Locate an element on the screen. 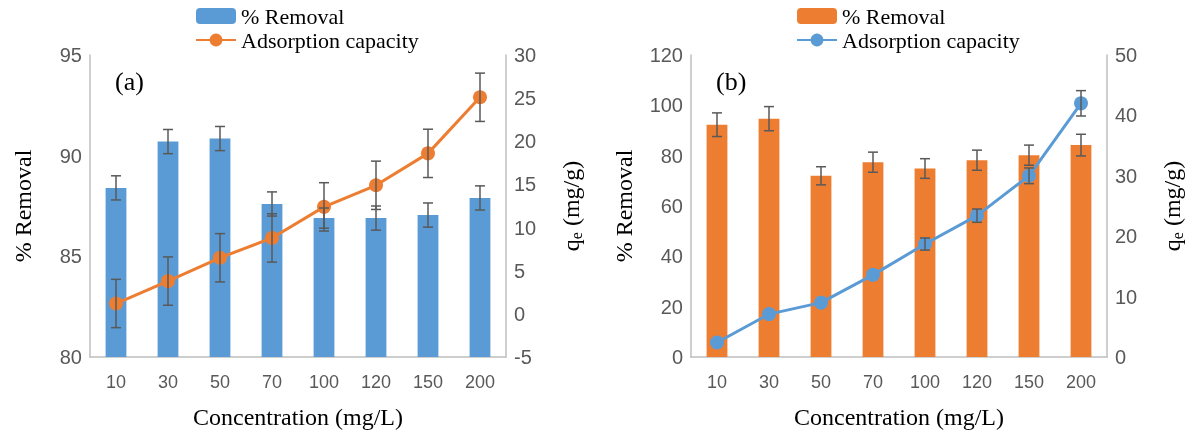 The height and width of the screenshot is (437, 1201). annotation: (b) is located at coordinates (730, 81).